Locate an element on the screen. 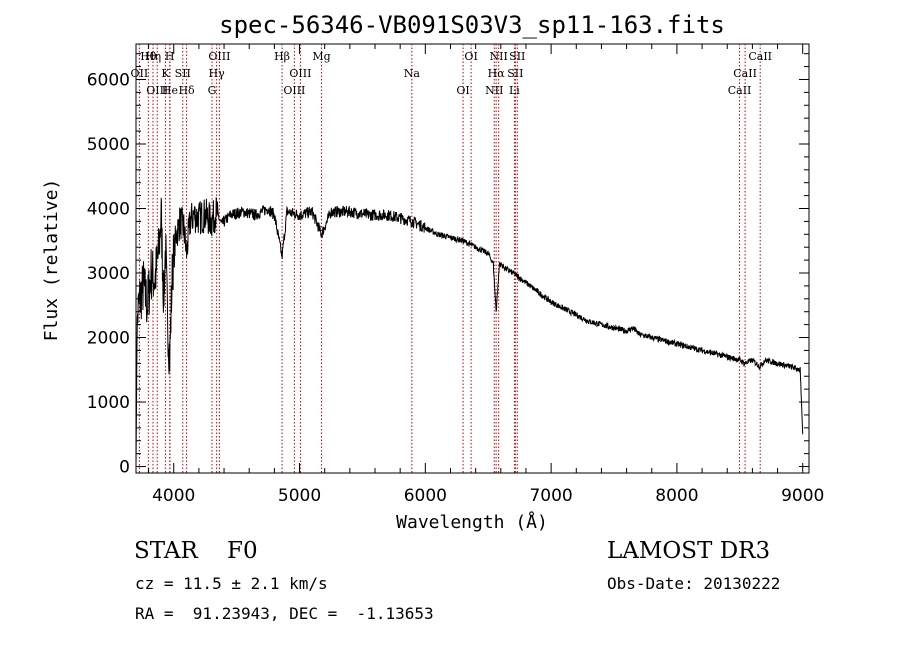 This screenshot has height=649, width=900. y-tick-label: 5000 is located at coordinates (108, 145).